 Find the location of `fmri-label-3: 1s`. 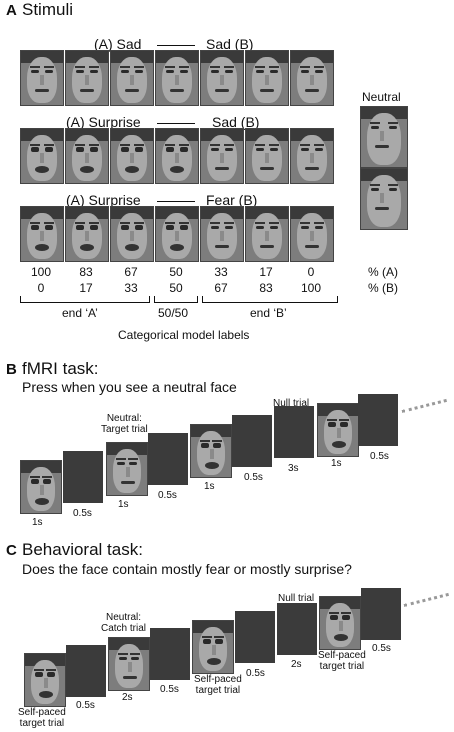

fmri-label-3: 1s is located at coordinates (123, 504).